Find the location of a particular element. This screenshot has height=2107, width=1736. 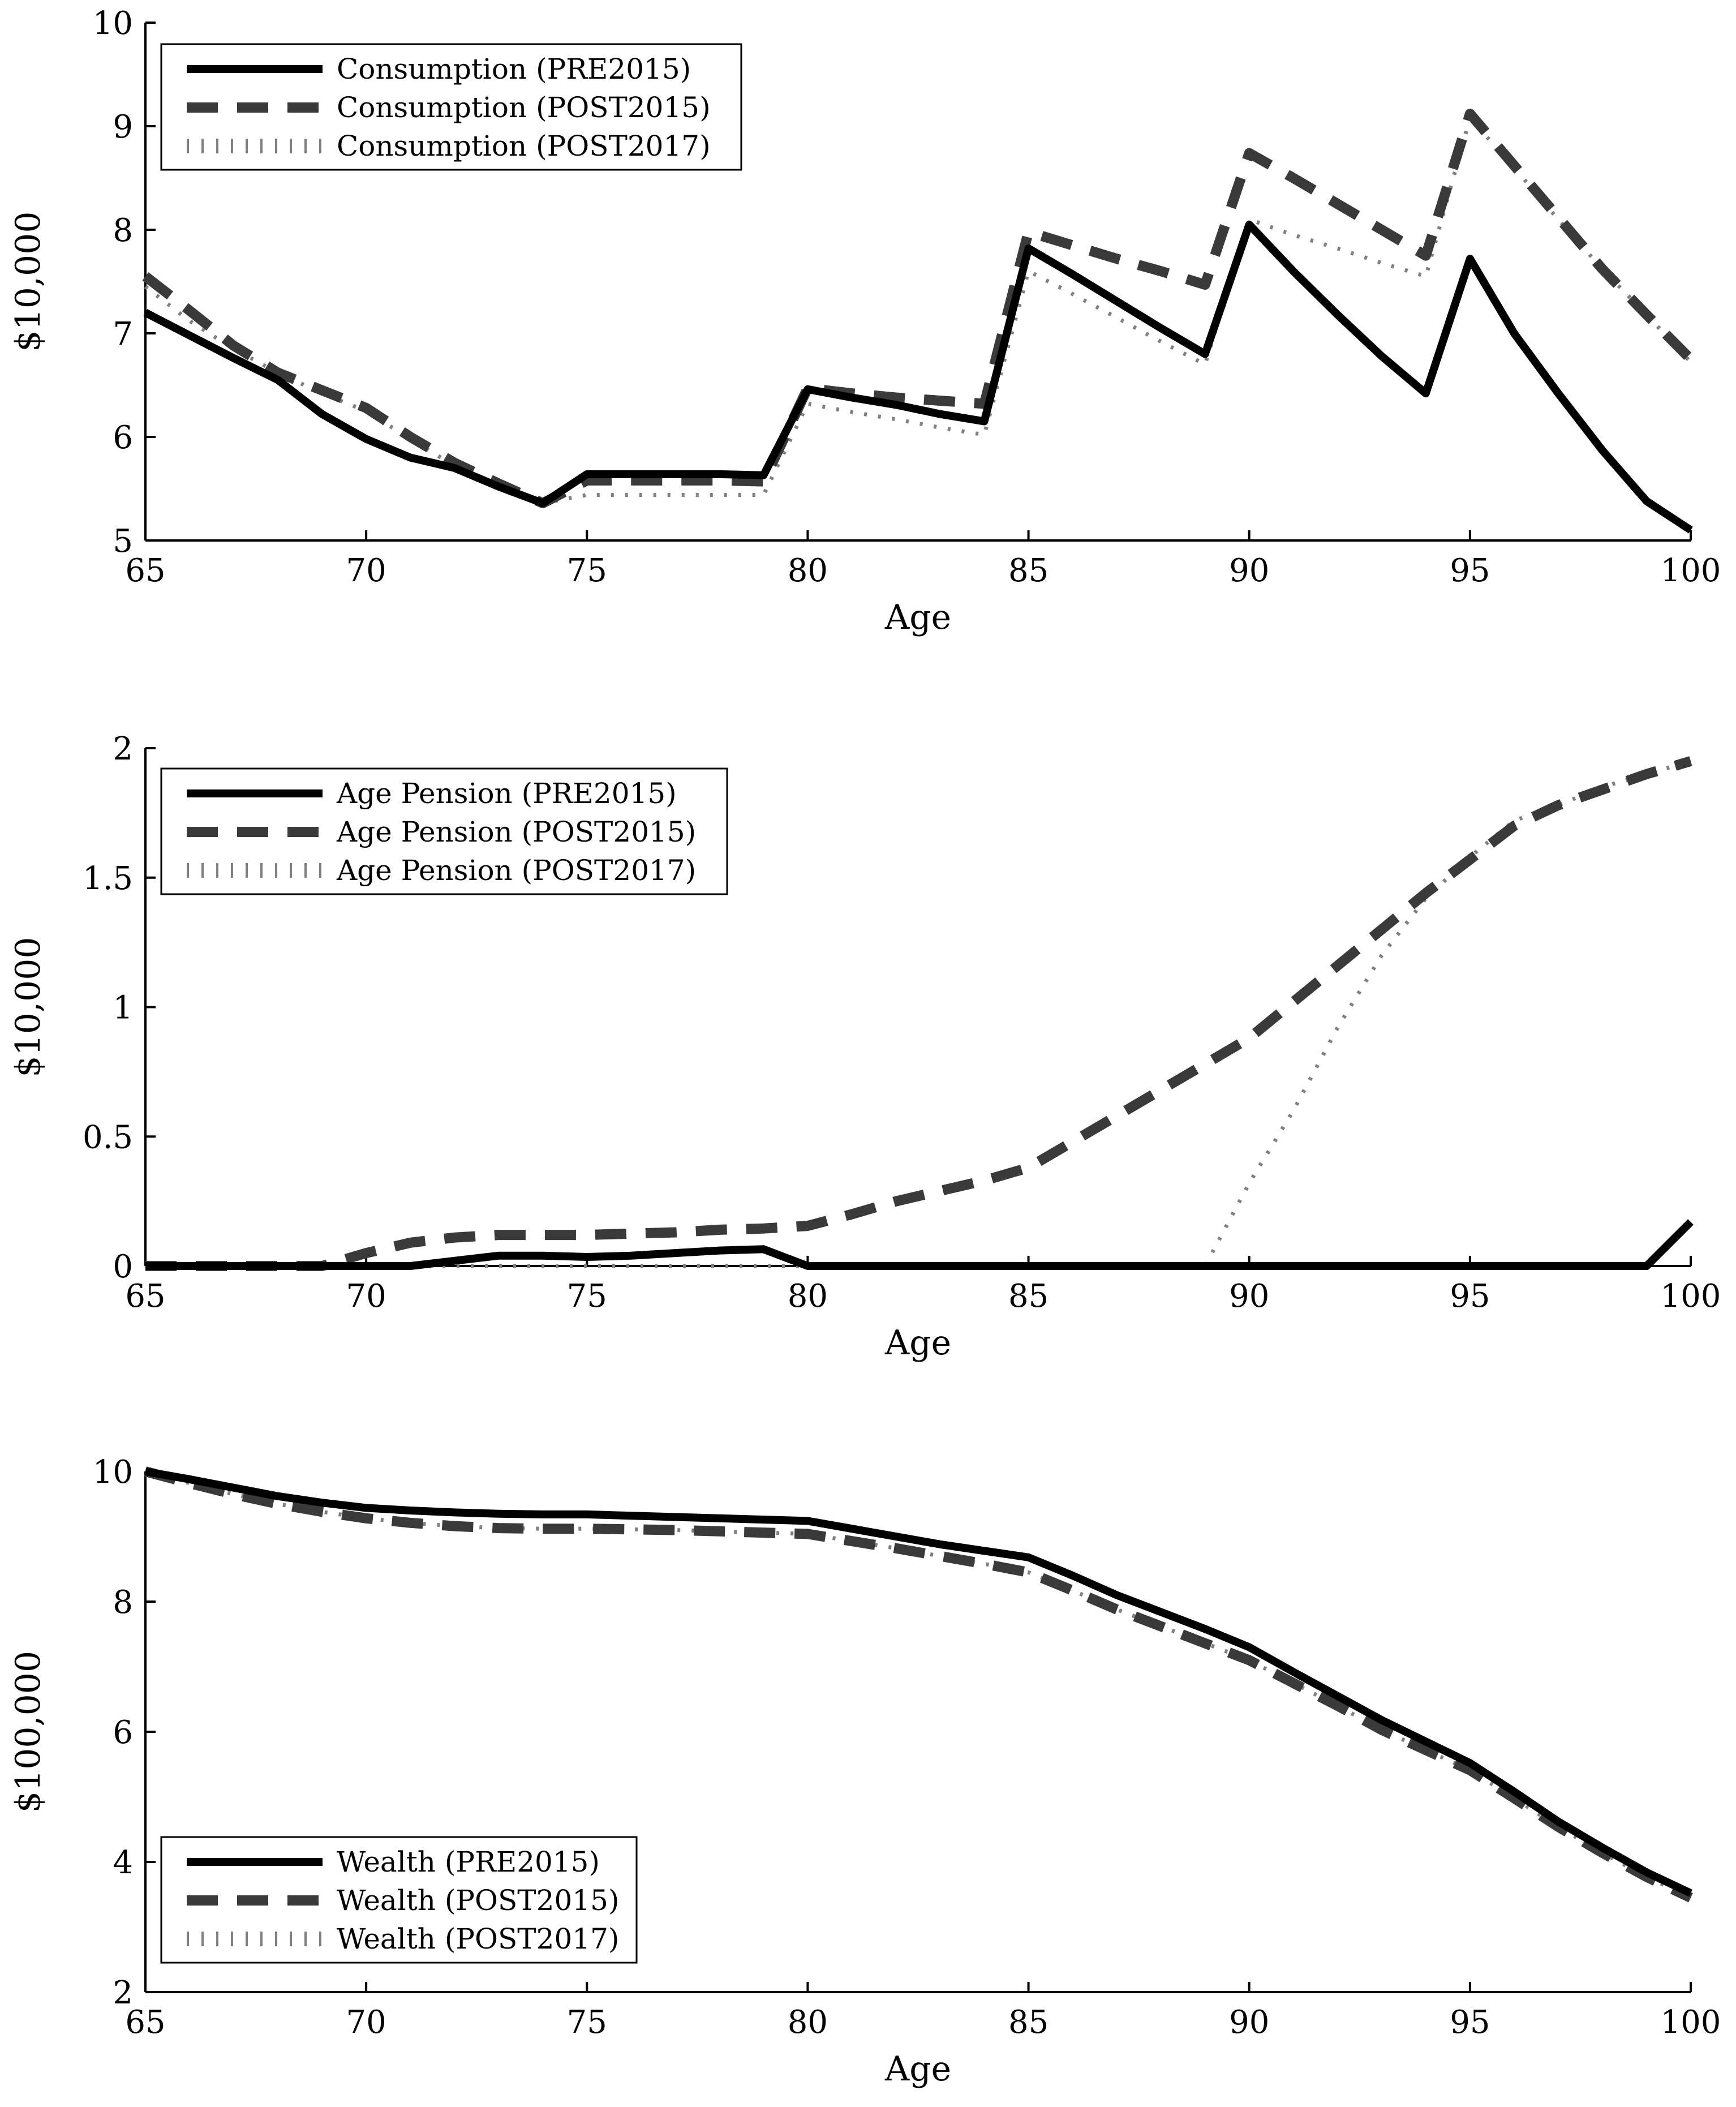

y-tick-label: 4 is located at coordinates (123, 1862).